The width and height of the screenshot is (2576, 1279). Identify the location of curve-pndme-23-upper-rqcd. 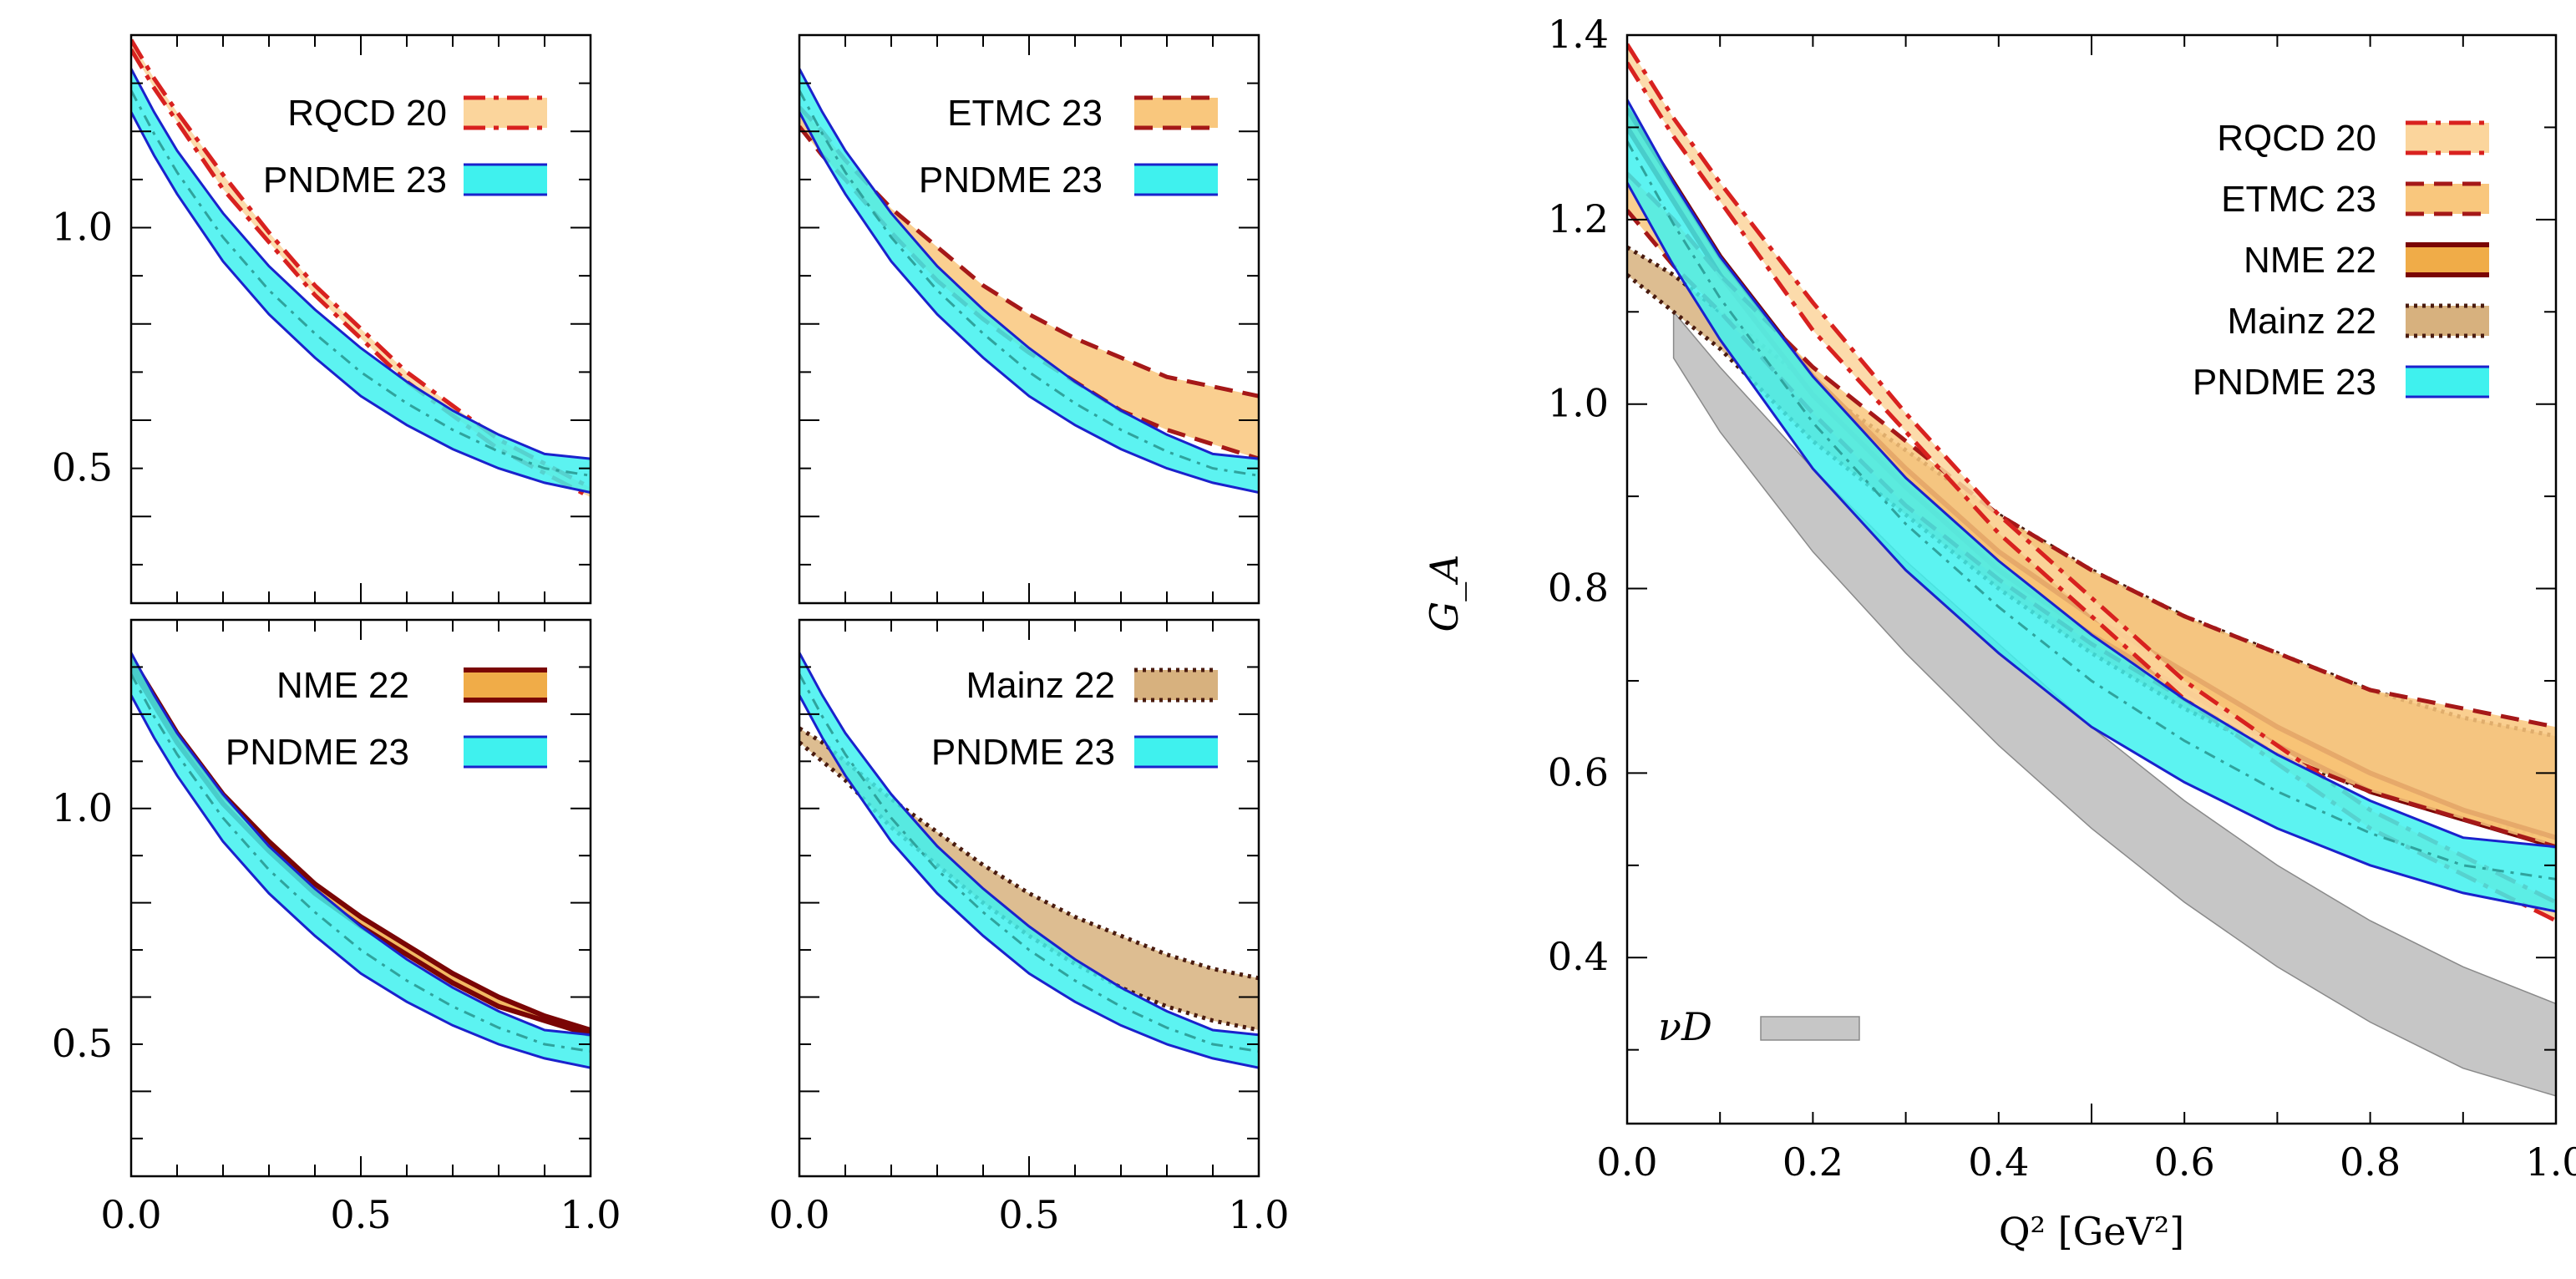
(361, 264).